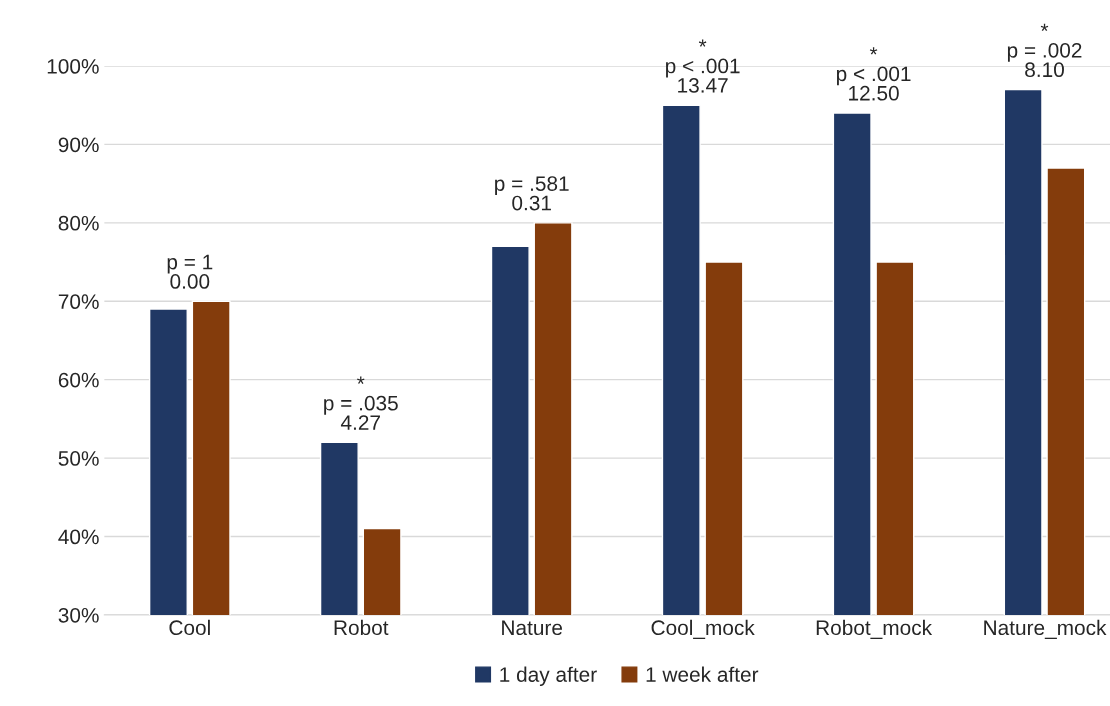  Describe the element at coordinates (78, 145) in the screenshot. I see `y-tick-label: 90%` at that location.